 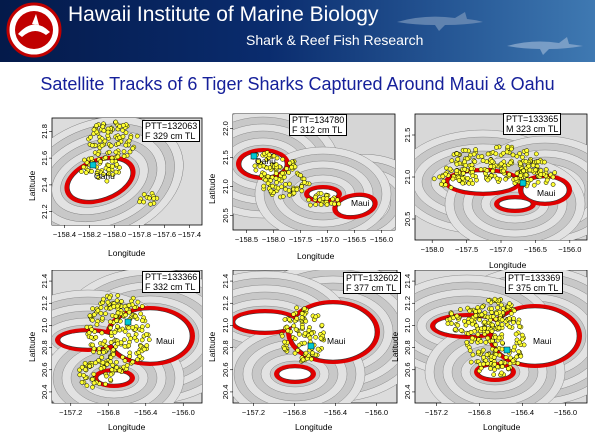 What do you see at coordinates (114, 234) in the screenshot?
I see `x-tick-label: −158.0` at bounding box center [114, 234].